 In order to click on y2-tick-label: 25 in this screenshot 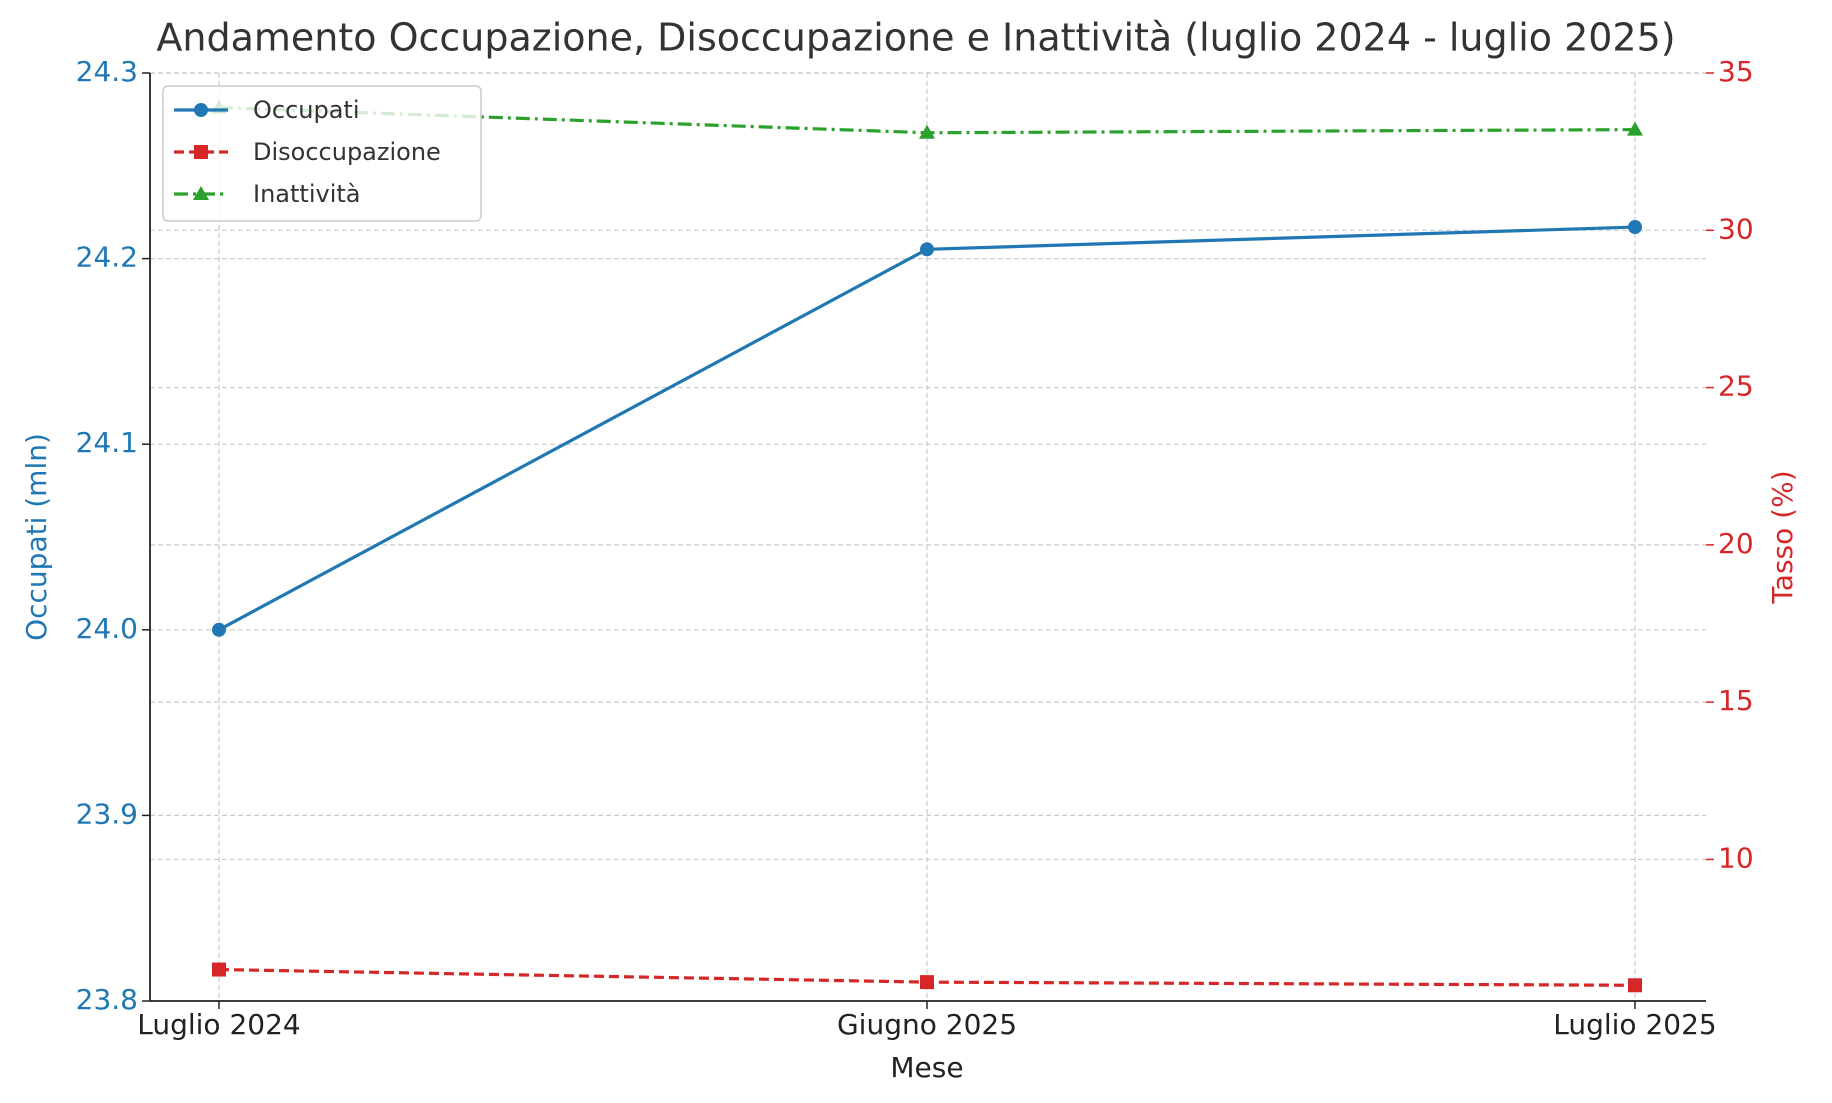, I will do `click(1736, 386)`.